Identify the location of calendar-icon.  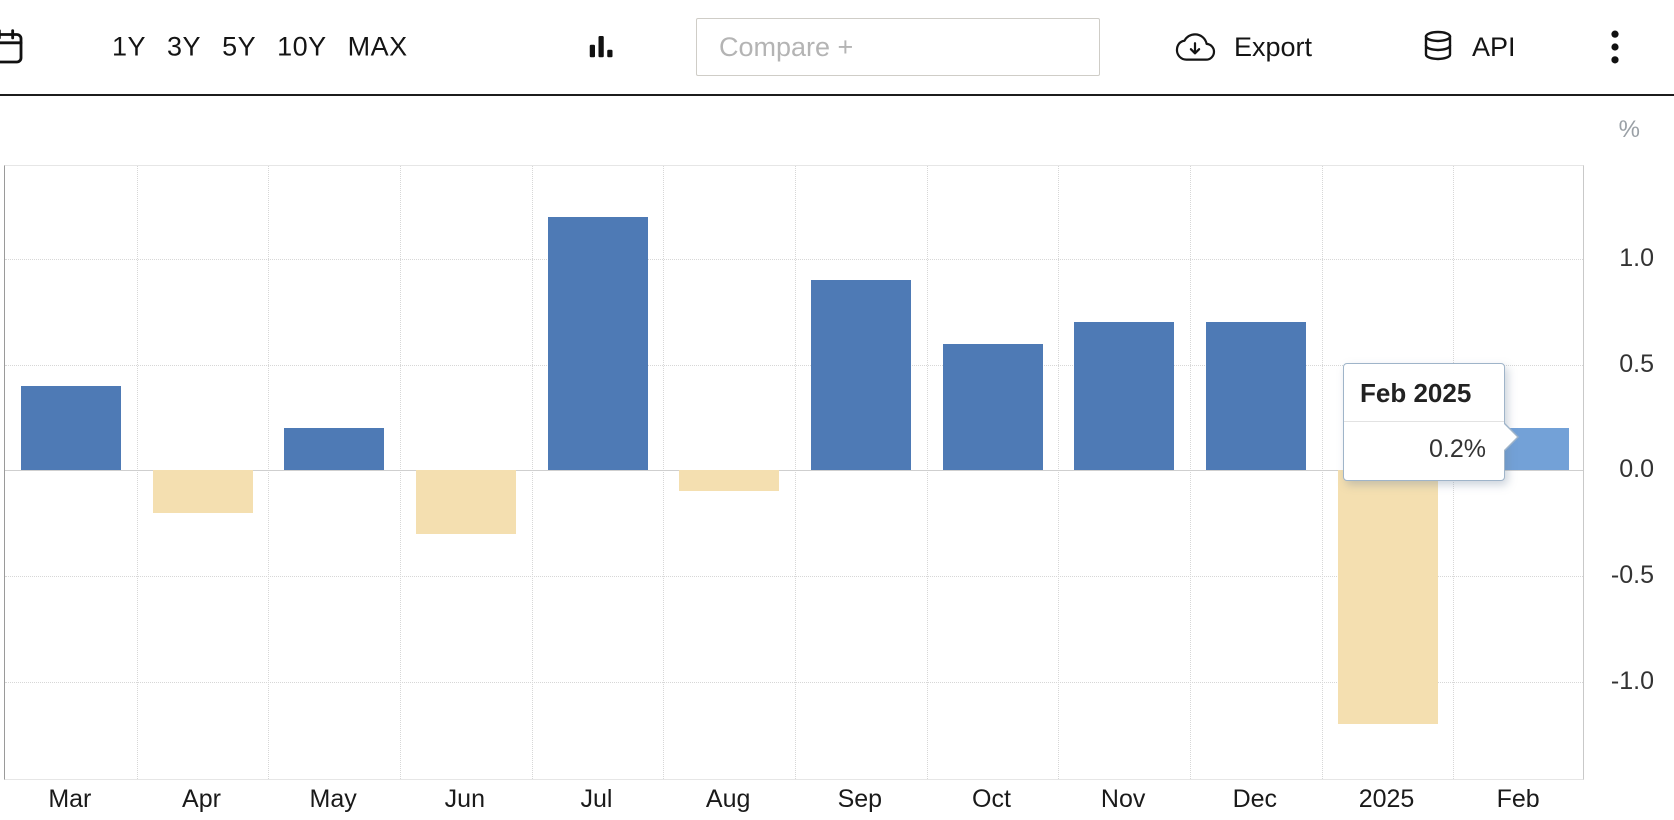
(11, 46).